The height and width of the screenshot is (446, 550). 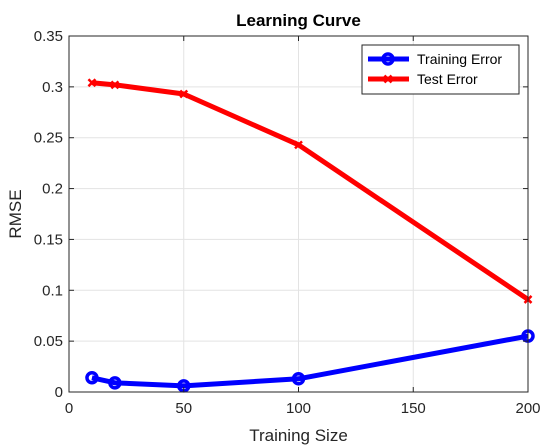 I want to click on y-tick-label: 0.3, so click(x=52, y=87).